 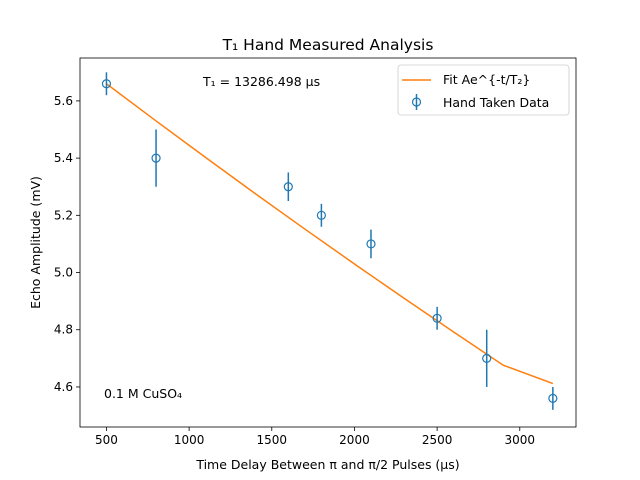 What do you see at coordinates (63, 330) in the screenshot?
I see `y-tick-label: 4.8` at bounding box center [63, 330].